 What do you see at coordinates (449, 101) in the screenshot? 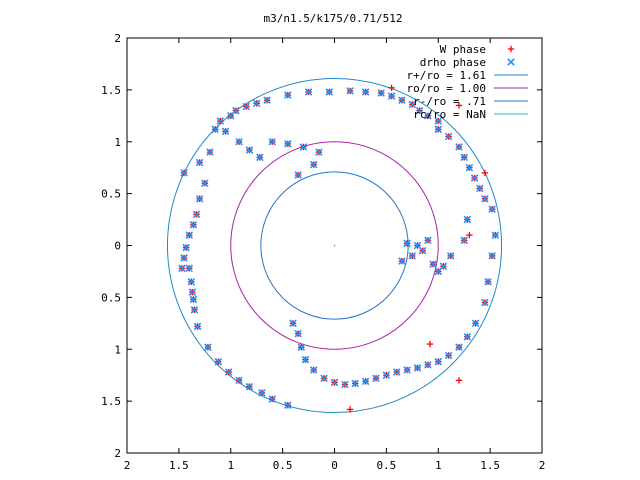
I see `legend-label: r-/ro = .71` at bounding box center [449, 101].